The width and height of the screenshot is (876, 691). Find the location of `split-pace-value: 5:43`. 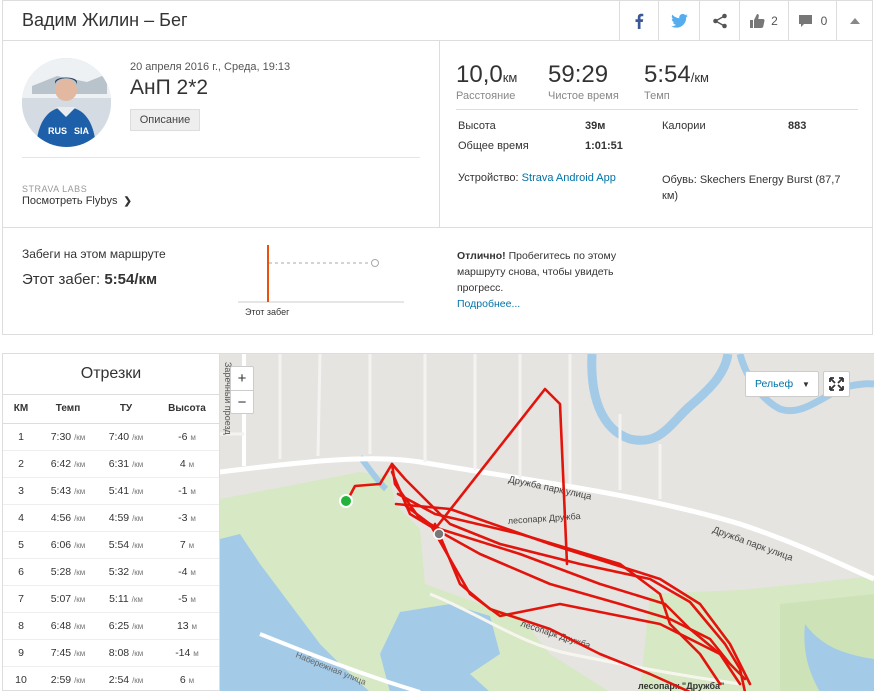

split-pace-value: 5:43 is located at coordinates (61, 490).